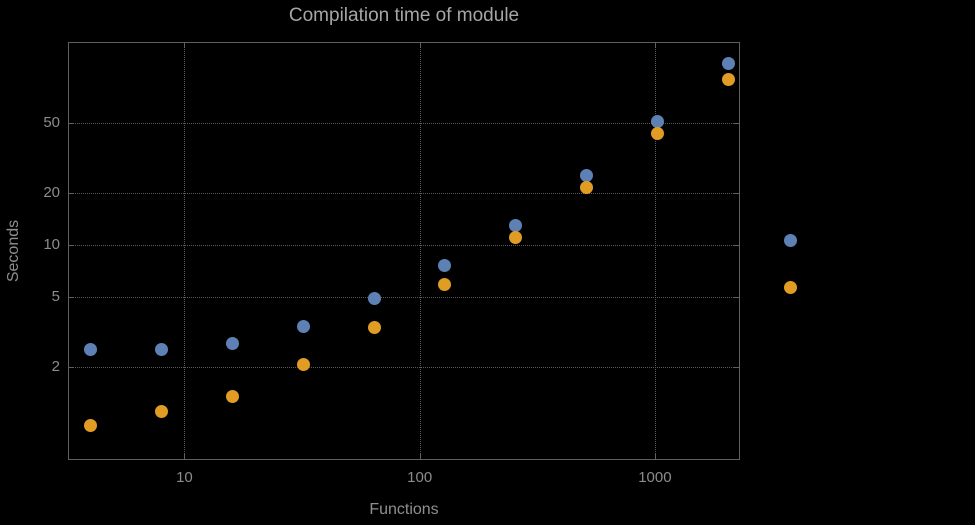 The height and width of the screenshot is (525, 975). Describe the element at coordinates (655, 477) in the screenshot. I see `tick-label-x-1000: 1000` at that location.